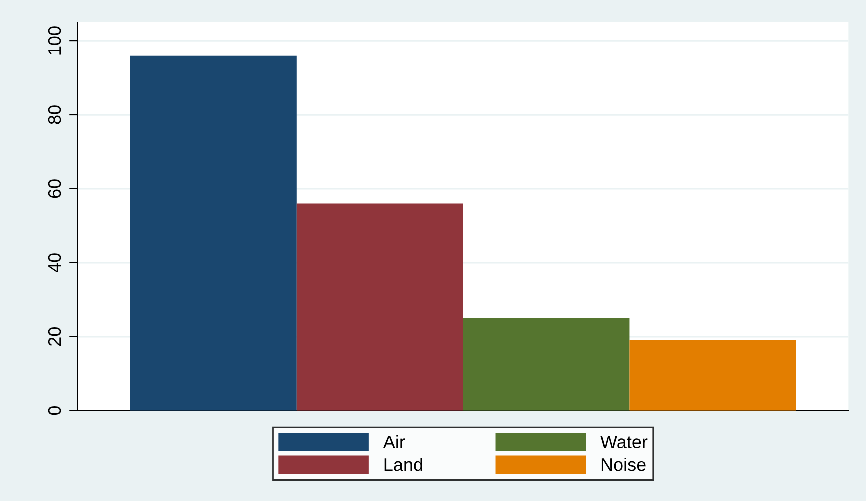 This screenshot has height=501, width=866. What do you see at coordinates (403, 465) in the screenshot?
I see `legend-label: Land` at bounding box center [403, 465].